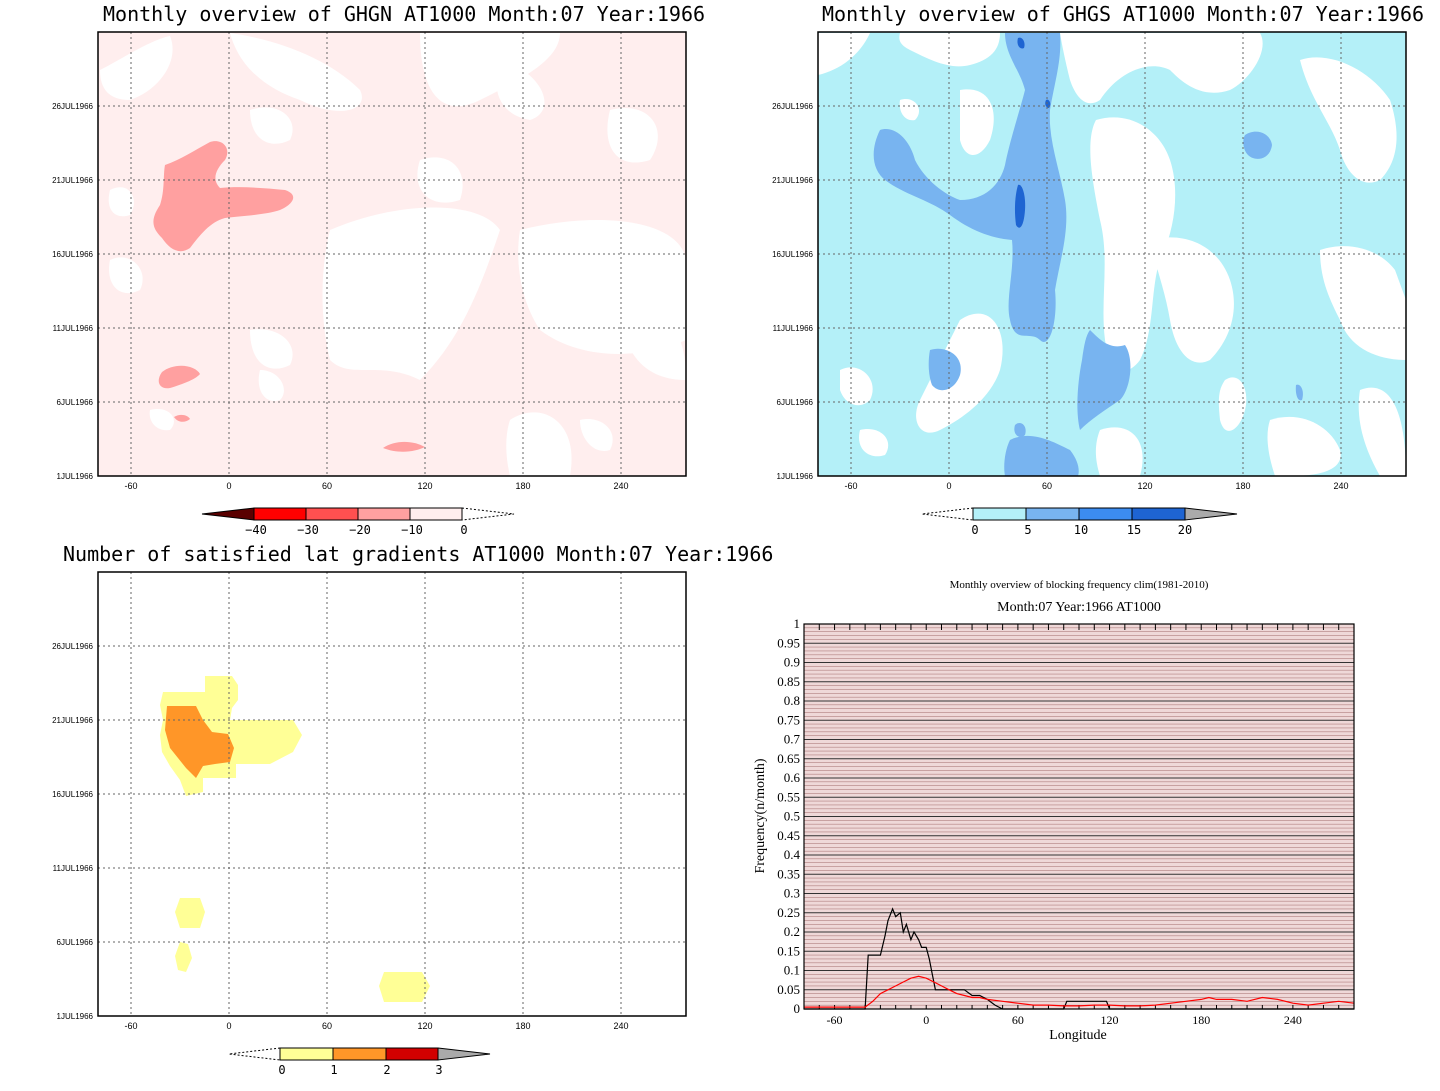 Image resolution: width=1440 pixels, height=1091 pixels. What do you see at coordinates (1079, 816) in the screenshot?
I see `plot-major-gridlines` at bounding box center [1079, 816].